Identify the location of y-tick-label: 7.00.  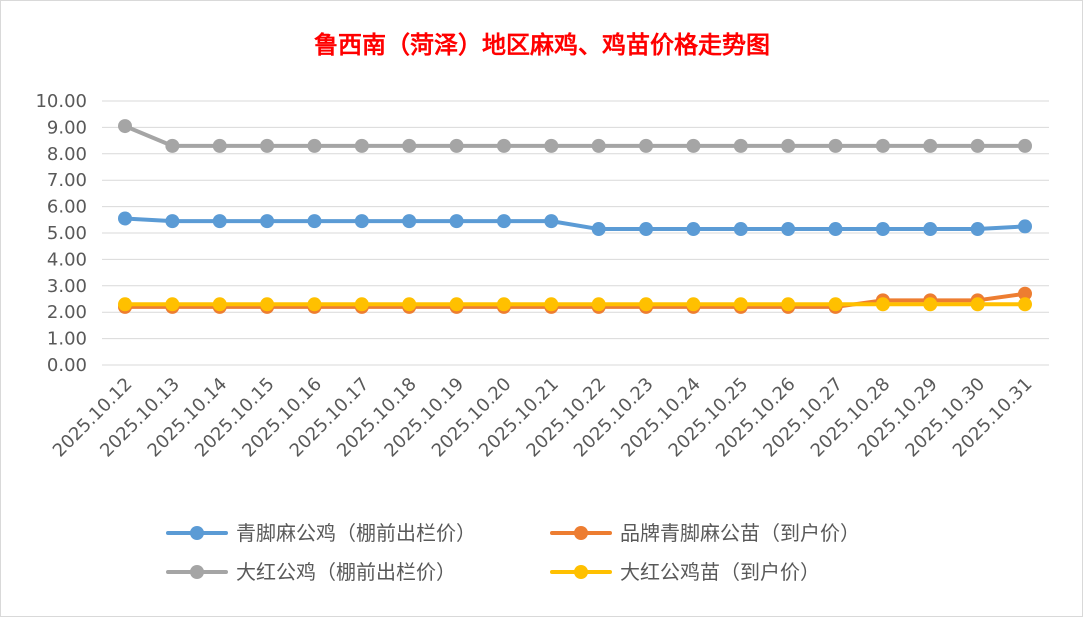
(67, 180).